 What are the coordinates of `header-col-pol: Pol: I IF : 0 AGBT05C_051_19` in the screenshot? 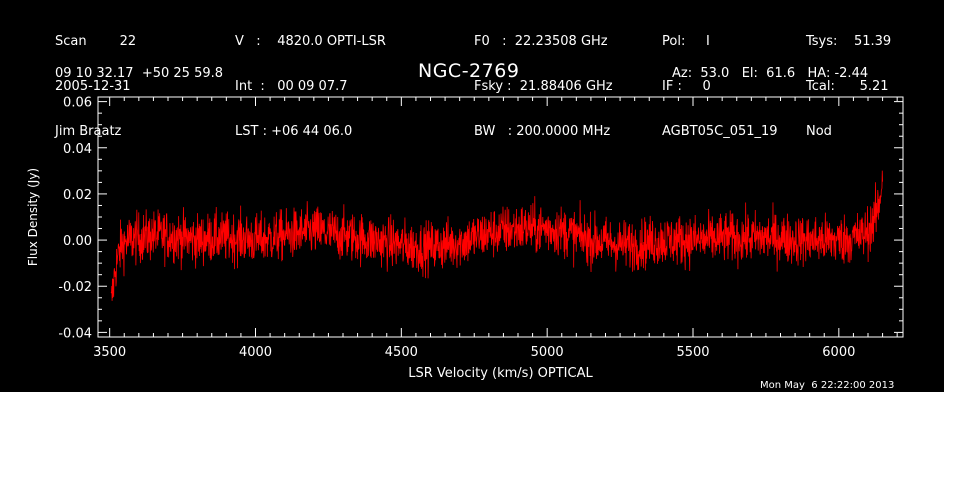 It's located at (720, 86).